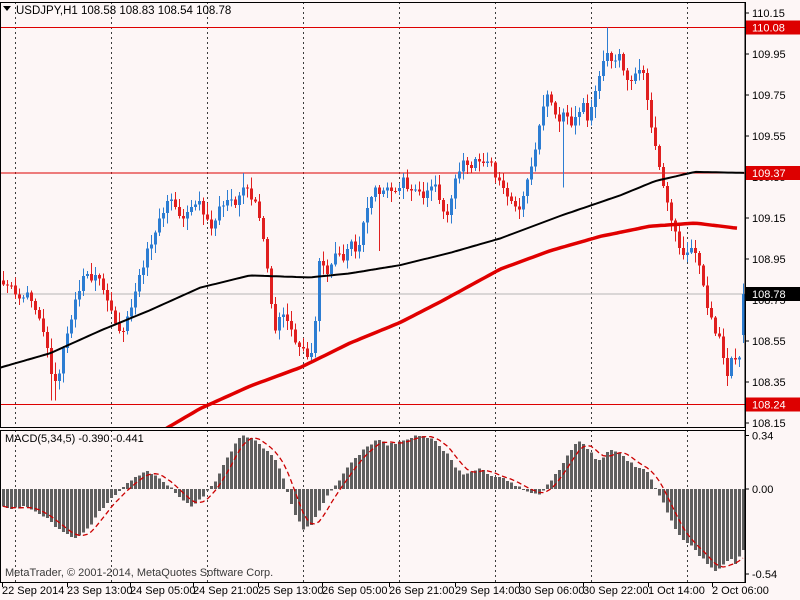 The height and width of the screenshot is (600, 800). Describe the element at coordinates (290, 591) in the screenshot. I see `time-axis-label: 25 Sep 13:00` at that location.